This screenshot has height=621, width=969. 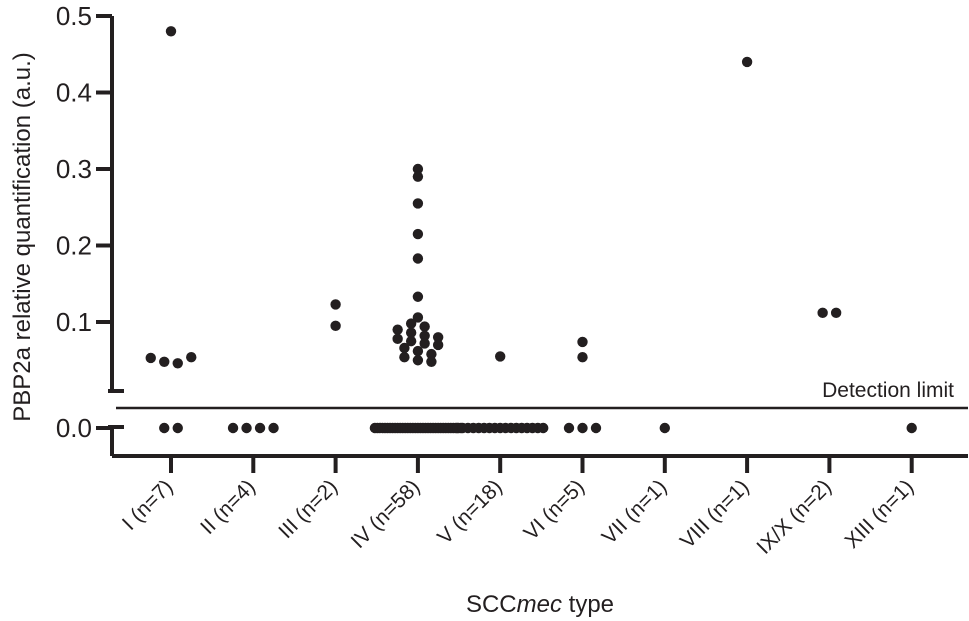 I want to click on x-tick-label: VI (n=5), so click(x=555, y=510).